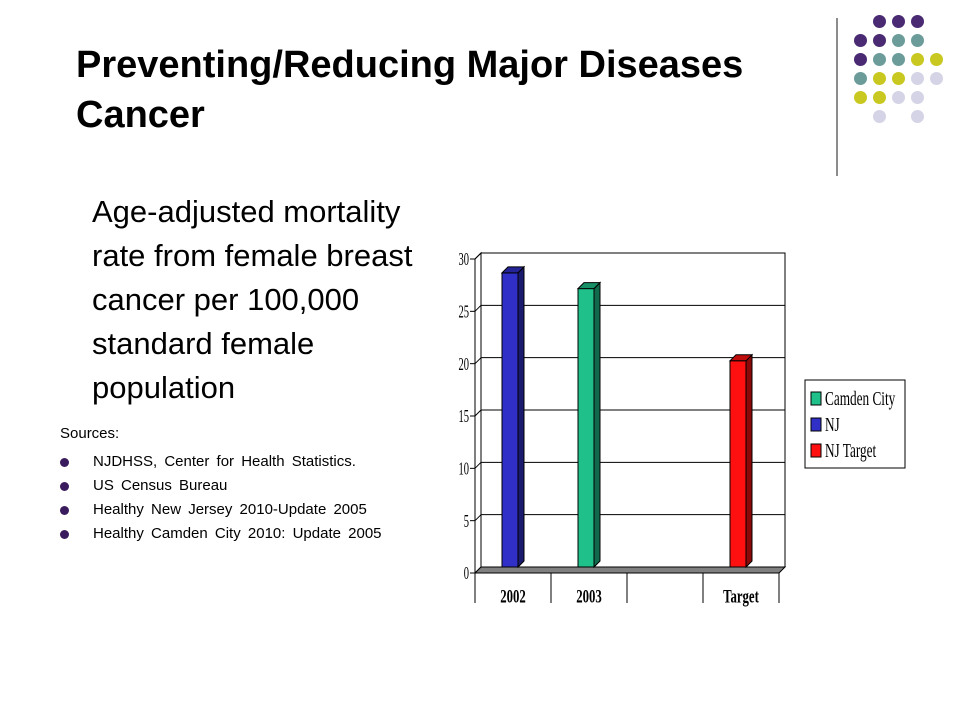  I want to click on legend-label: NJ, so click(832, 424).